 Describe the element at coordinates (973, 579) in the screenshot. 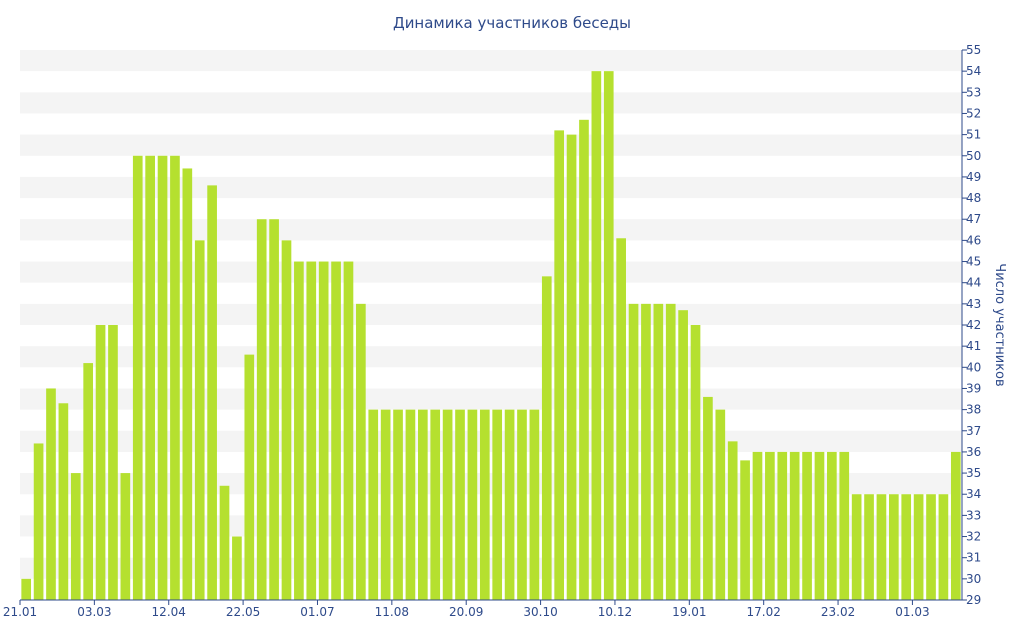

I see `y-tick-label: 30` at that location.